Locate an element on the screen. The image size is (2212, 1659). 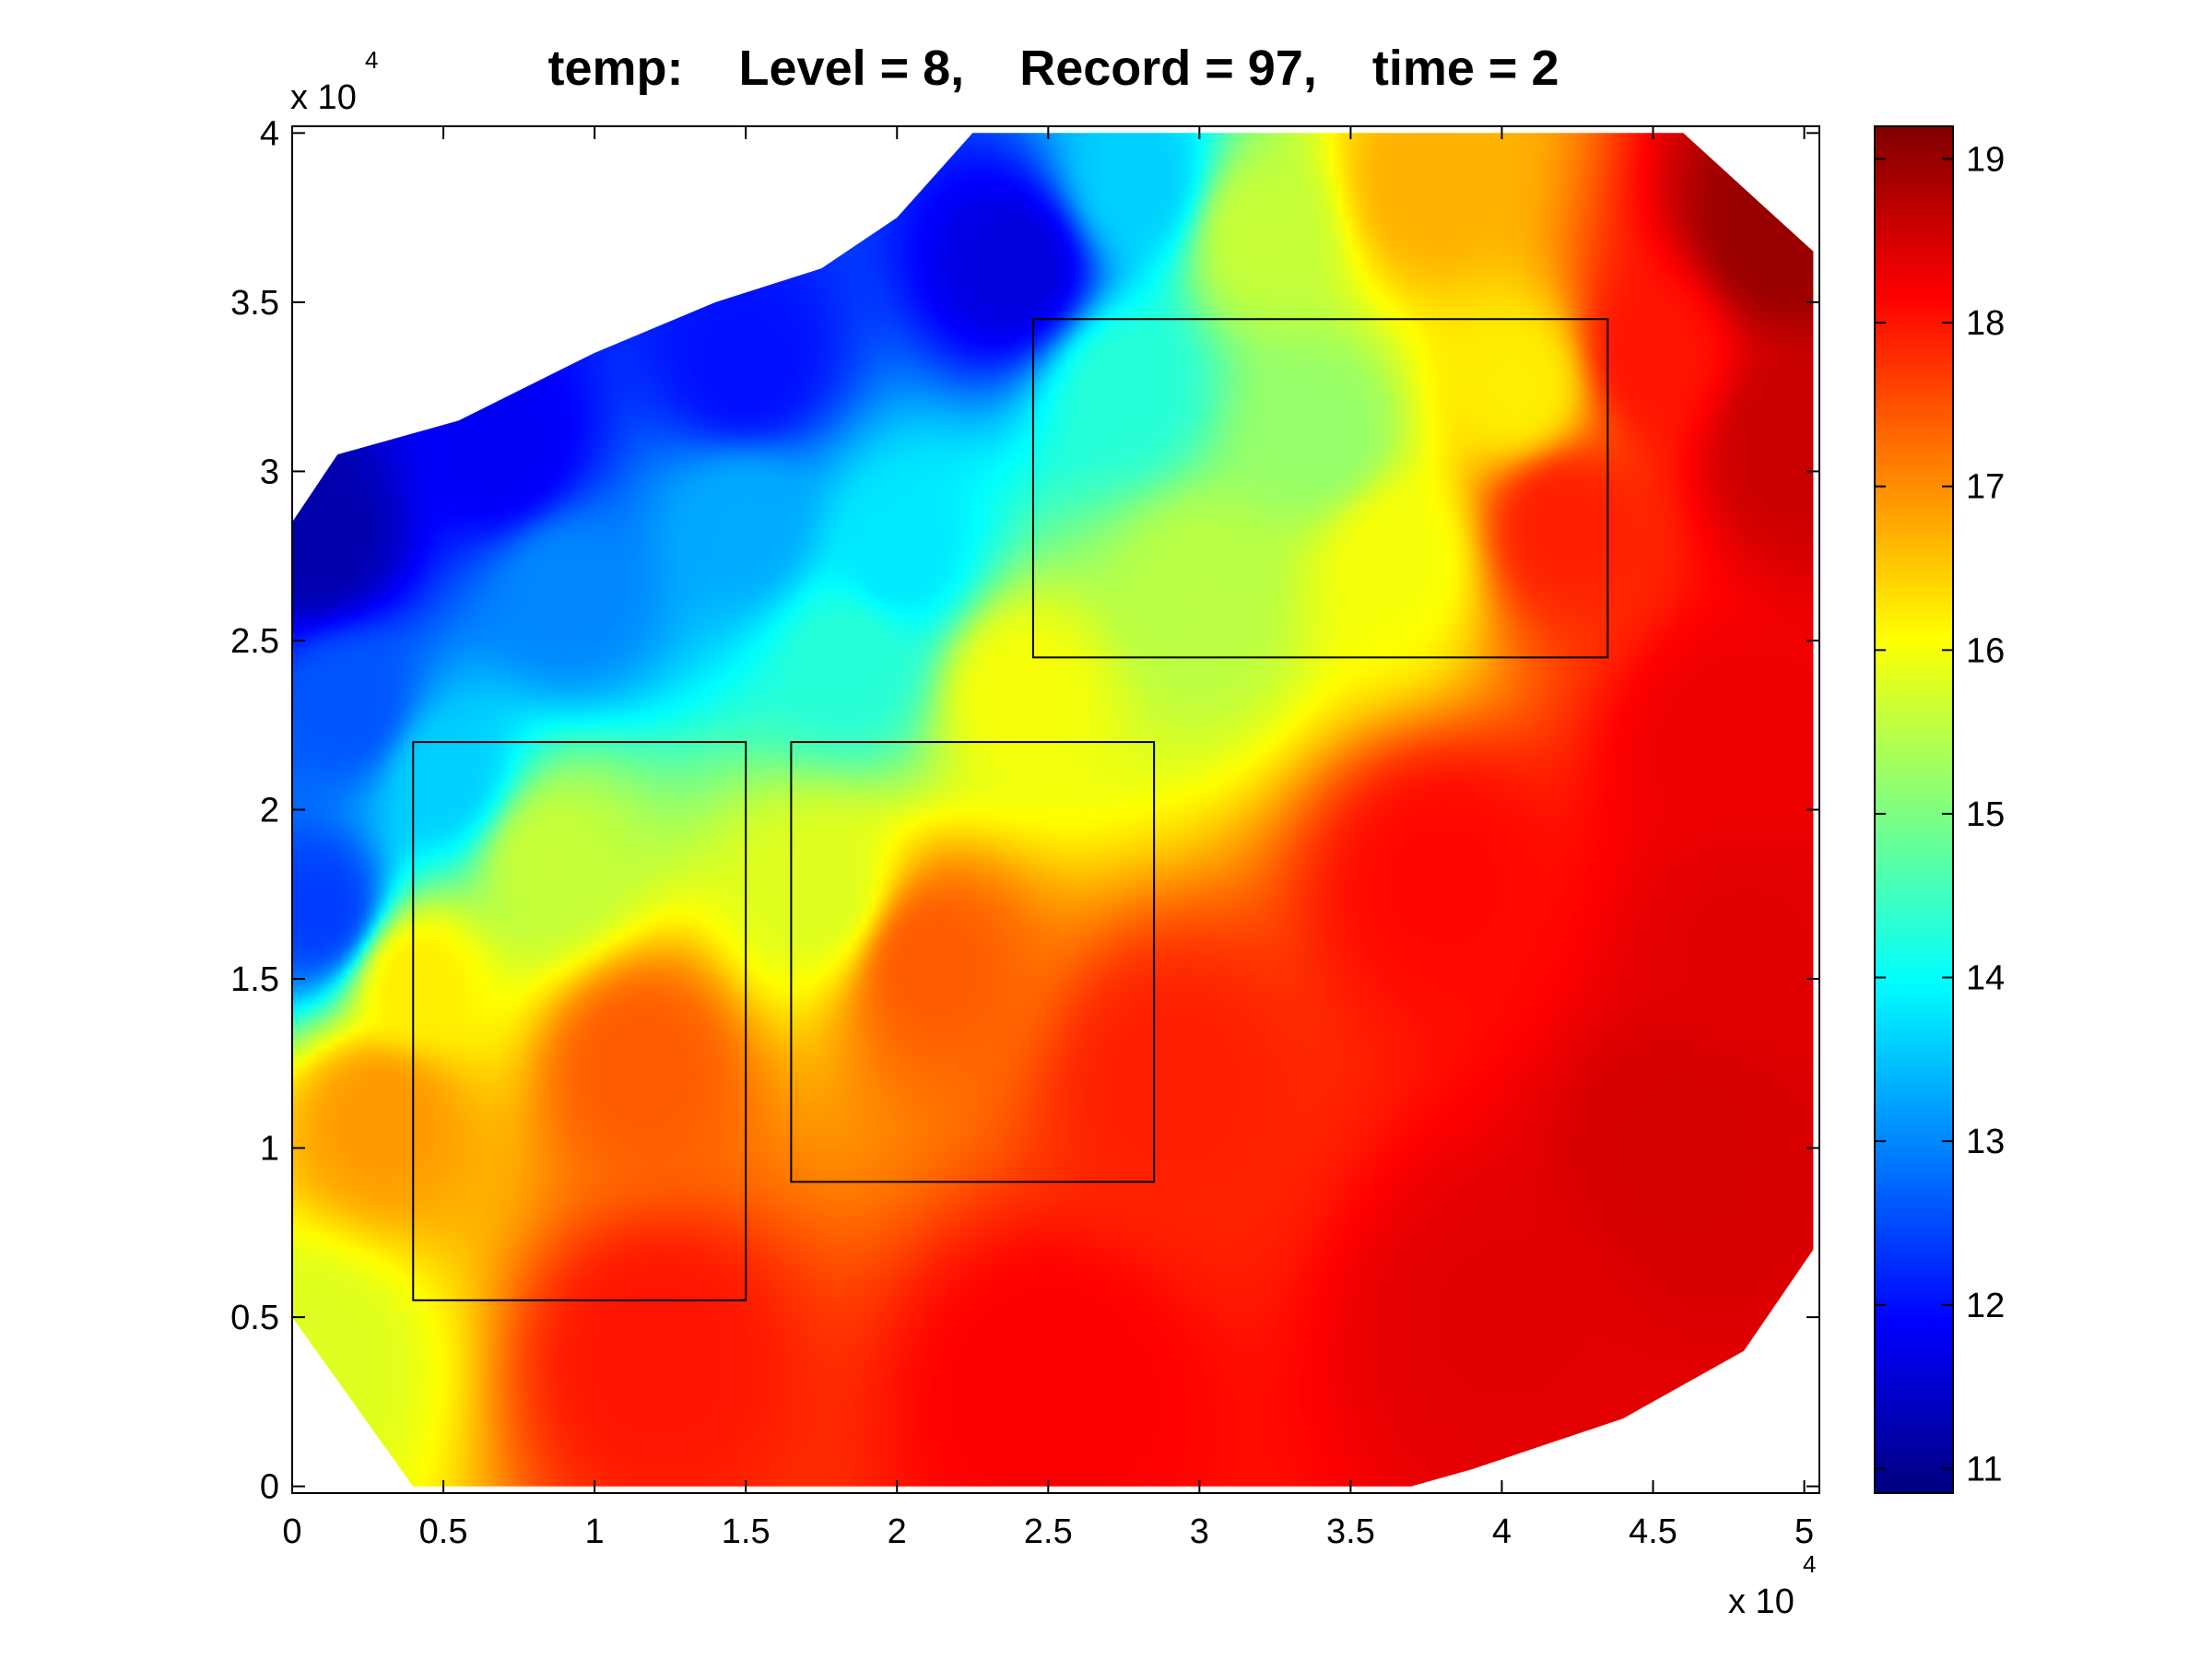
colorbar-frame is located at coordinates (1914, 809).